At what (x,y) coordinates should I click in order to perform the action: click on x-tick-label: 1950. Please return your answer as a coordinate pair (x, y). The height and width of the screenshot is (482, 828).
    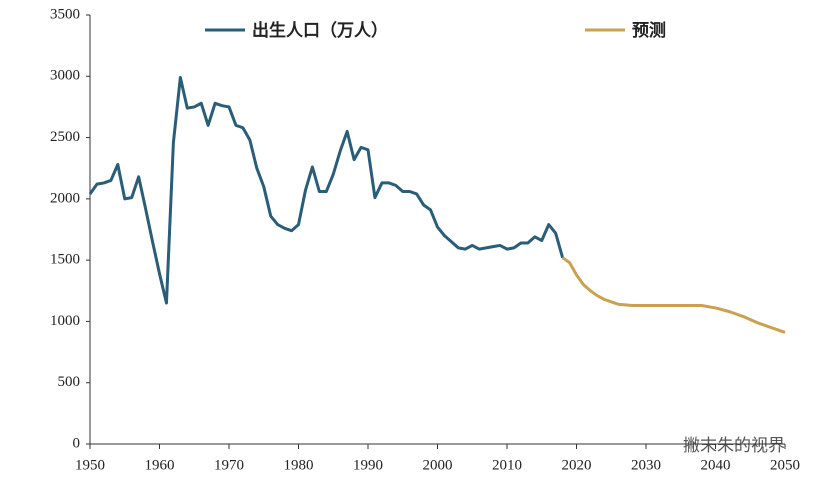
    Looking at the image, I should click on (90, 465).